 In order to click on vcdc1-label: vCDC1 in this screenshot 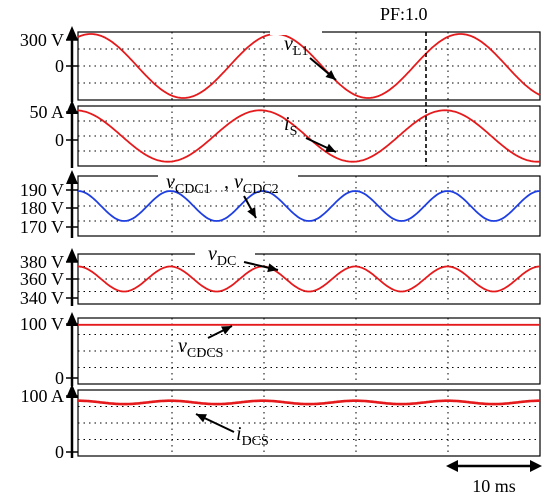, I will do `click(188, 184)`.